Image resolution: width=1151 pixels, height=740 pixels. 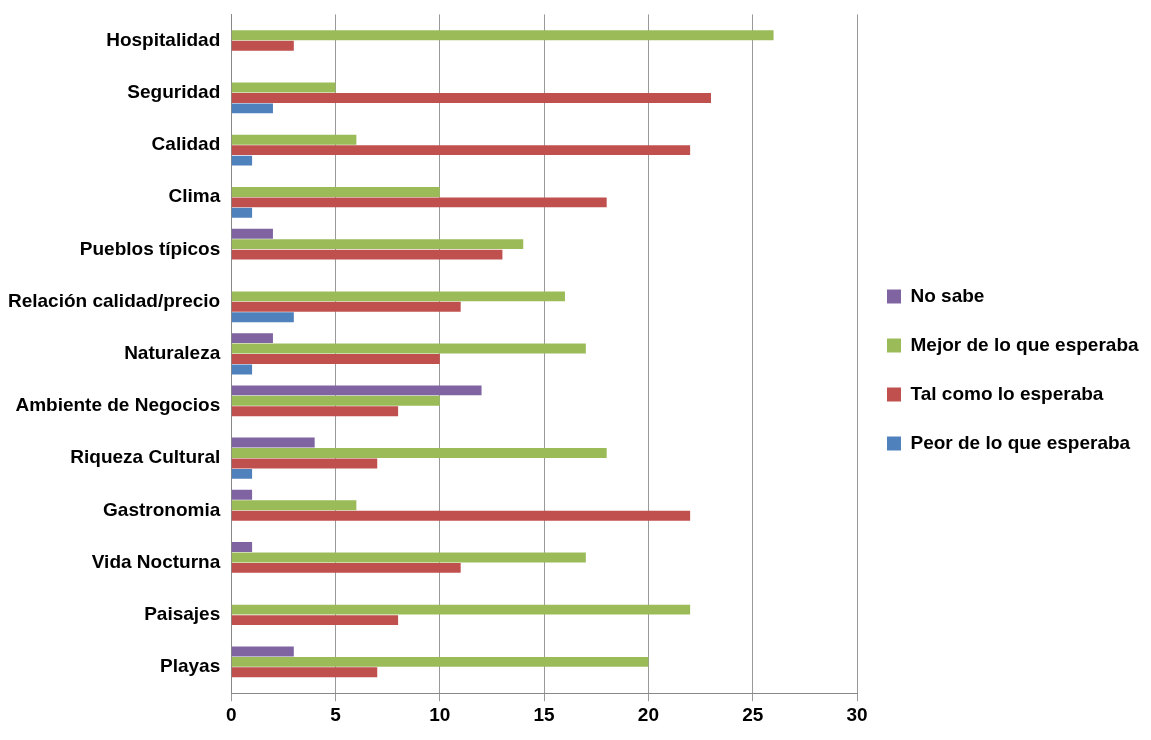 I want to click on x-tick-label: 15, so click(x=544, y=714).